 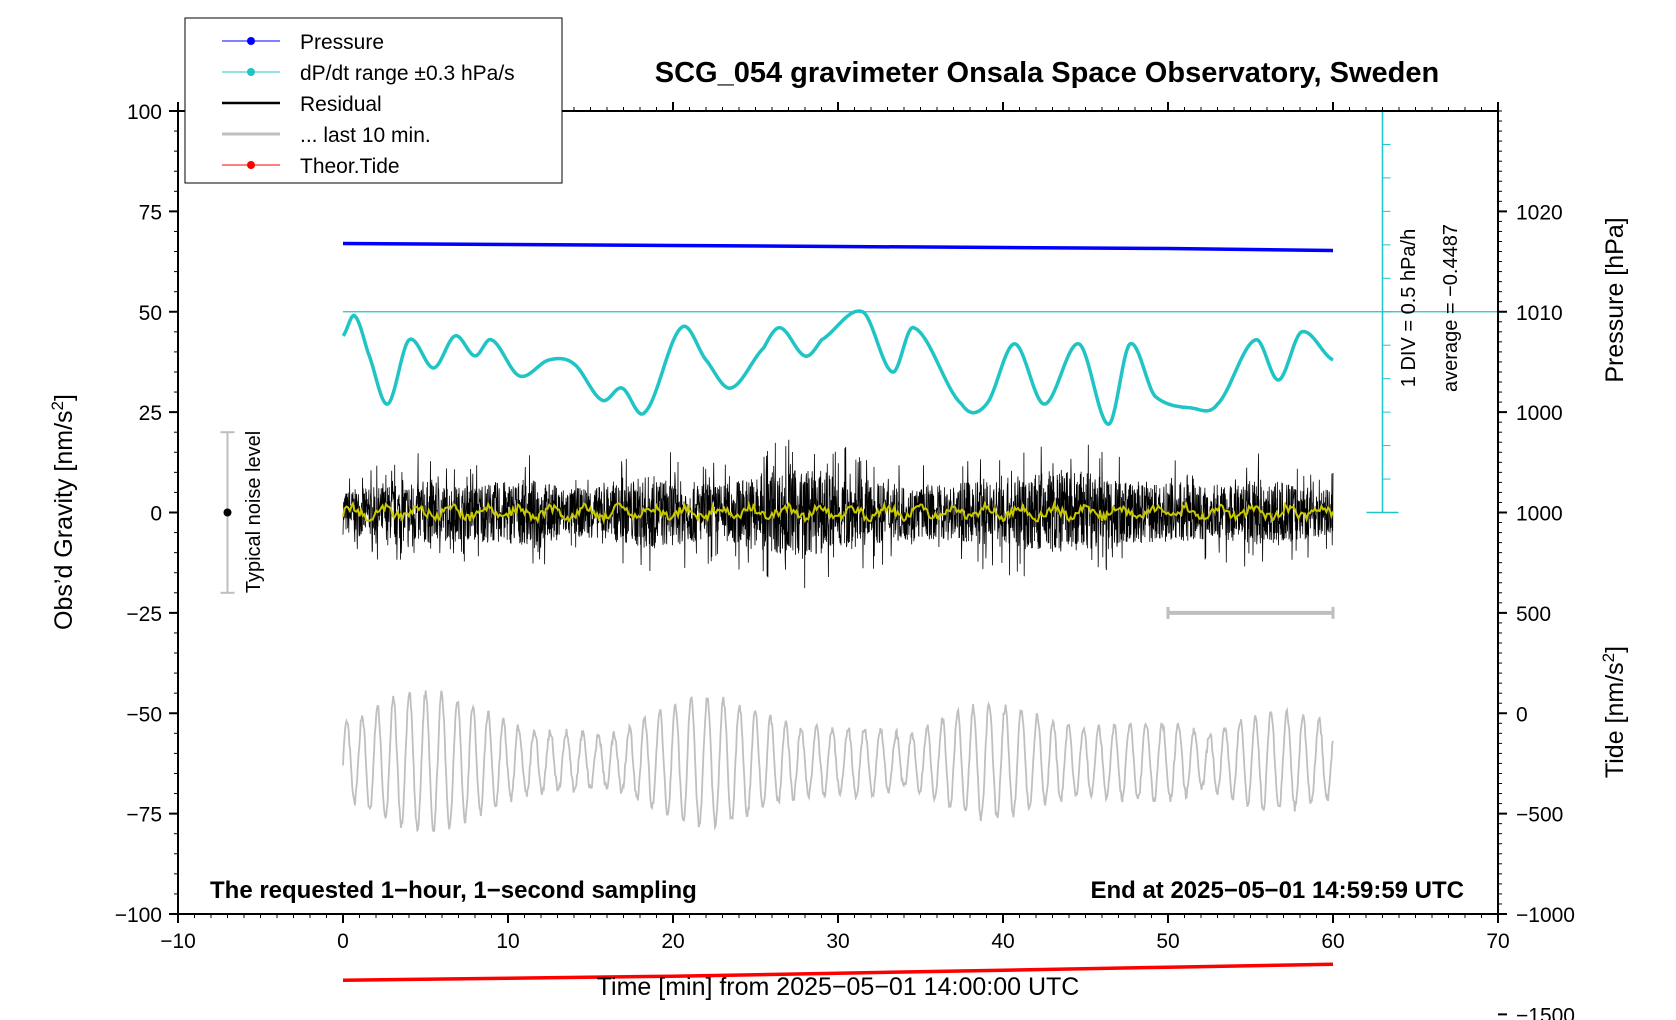 What do you see at coordinates (1277, 890) in the screenshot?
I see `footer-end-time-text: End at 2025−05−01 14:59:59 UTC` at bounding box center [1277, 890].